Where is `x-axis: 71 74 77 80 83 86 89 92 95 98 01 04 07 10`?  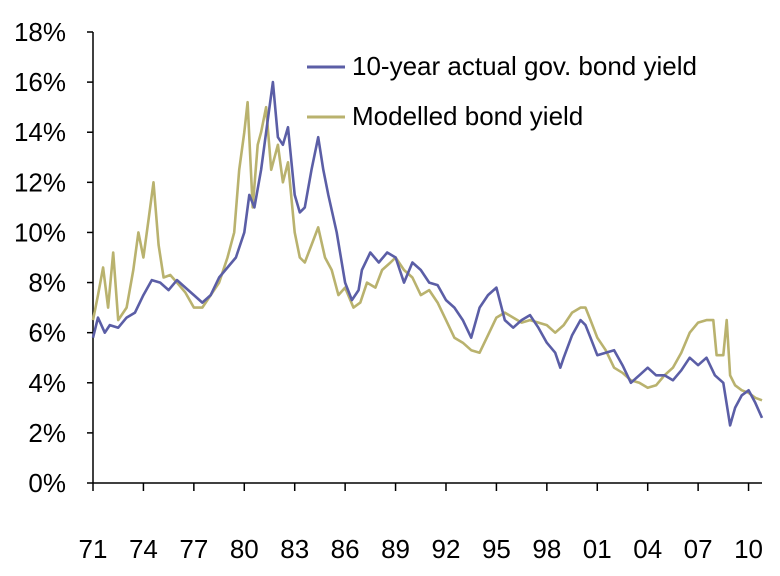 x-axis: 71 74 77 80 83 86 89 92 95 98 01 04 07 10 is located at coordinates (421, 523).